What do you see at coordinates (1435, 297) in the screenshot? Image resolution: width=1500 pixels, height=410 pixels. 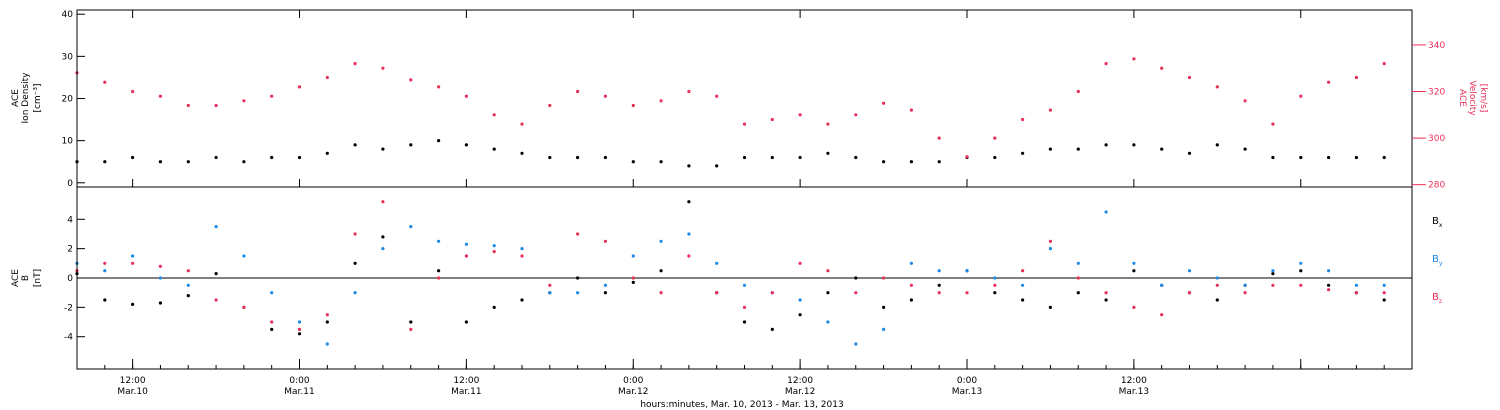 I see `legend-bz-main: B` at bounding box center [1435, 297].